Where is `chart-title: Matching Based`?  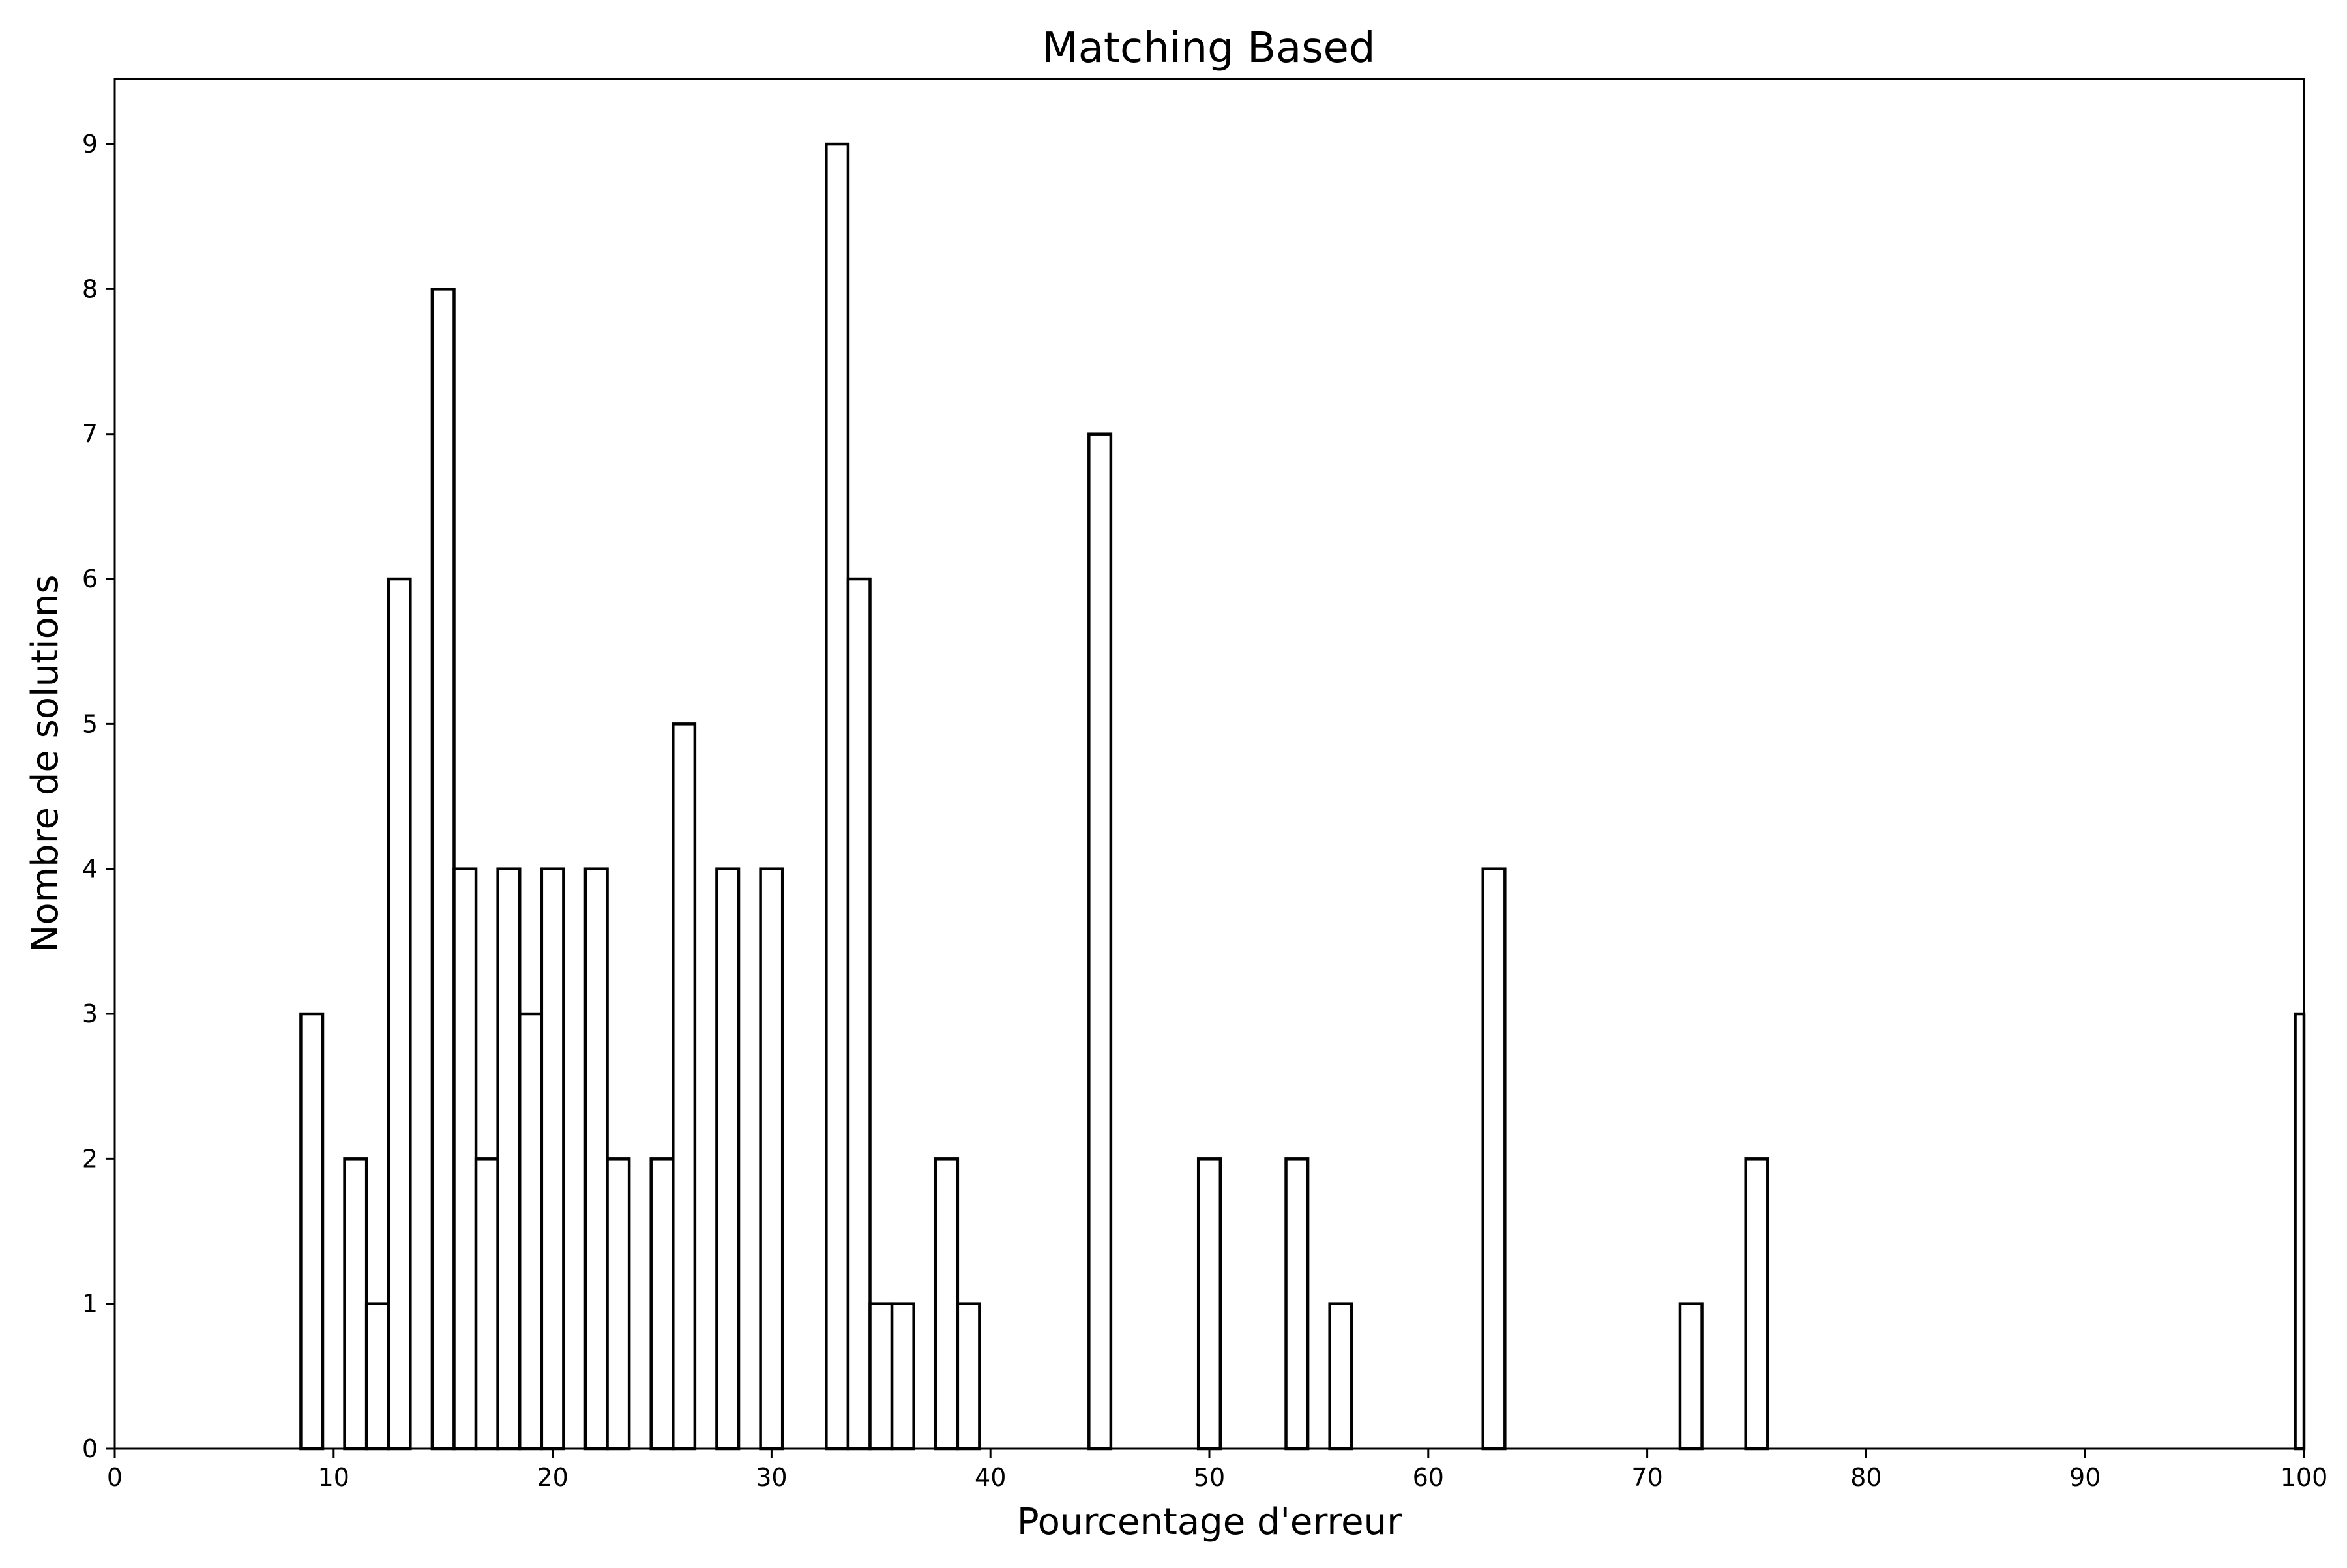 chart-title: Matching Based is located at coordinates (1208, 48).